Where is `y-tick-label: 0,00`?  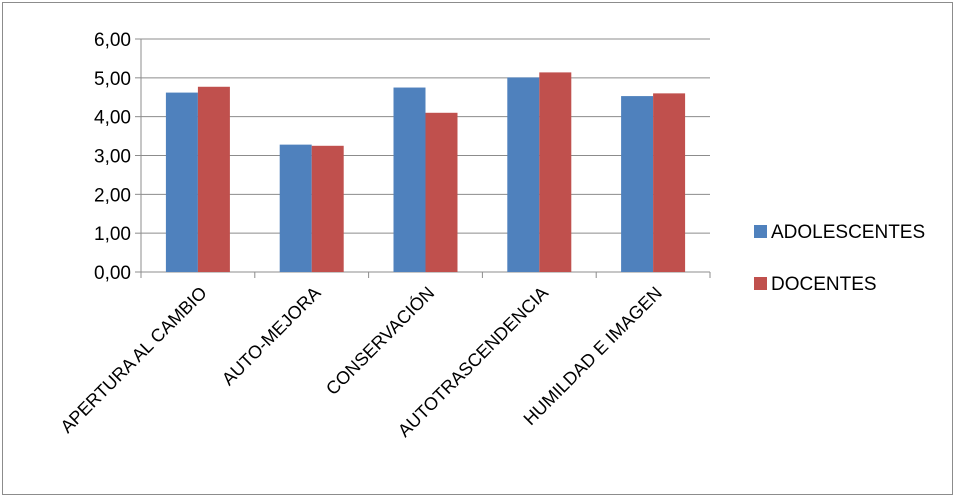
y-tick-label: 0,00 is located at coordinates (112, 273).